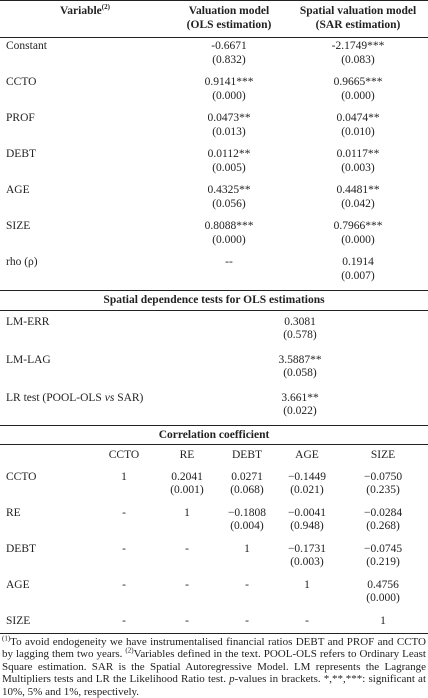 This screenshot has height=698, width=428. Describe the element at coordinates (229, 133) in the screenshot. I see `cell-line: (0.013)` at that location.